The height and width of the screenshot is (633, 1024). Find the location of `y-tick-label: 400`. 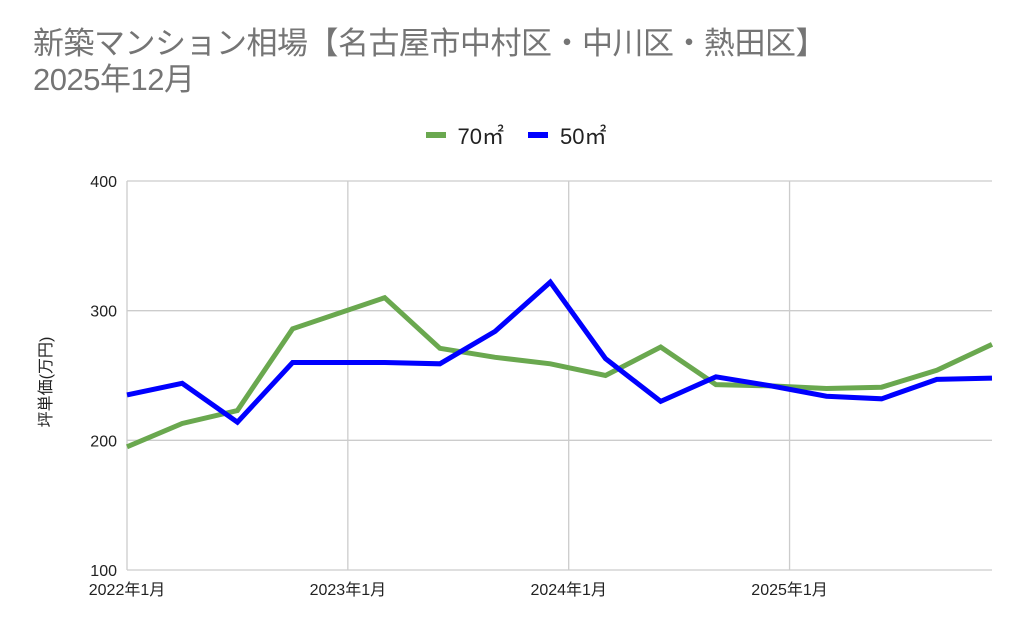

y-tick-label: 400 is located at coordinates (103, 182).